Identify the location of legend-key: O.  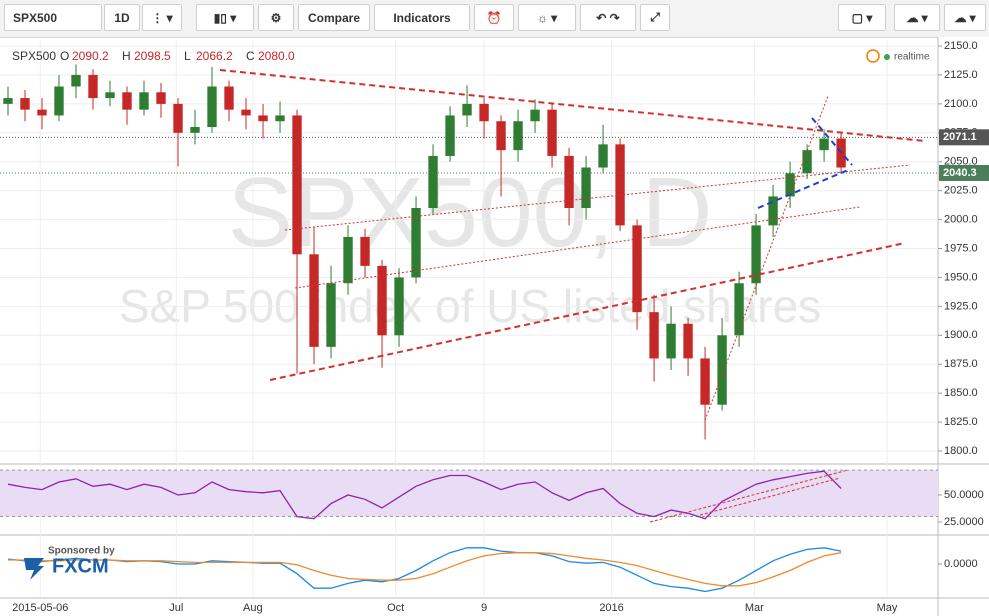
(64, 56).